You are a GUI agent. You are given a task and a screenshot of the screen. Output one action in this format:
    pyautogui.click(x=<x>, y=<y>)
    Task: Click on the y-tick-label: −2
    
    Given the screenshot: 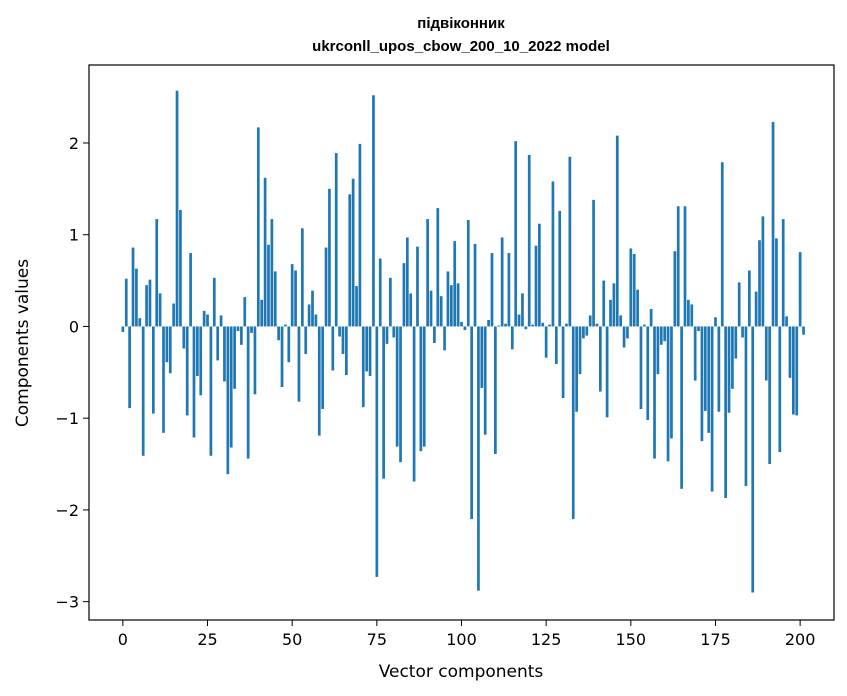 What is the action you would take?
    pyautogui.click(x=67, y=510)
    